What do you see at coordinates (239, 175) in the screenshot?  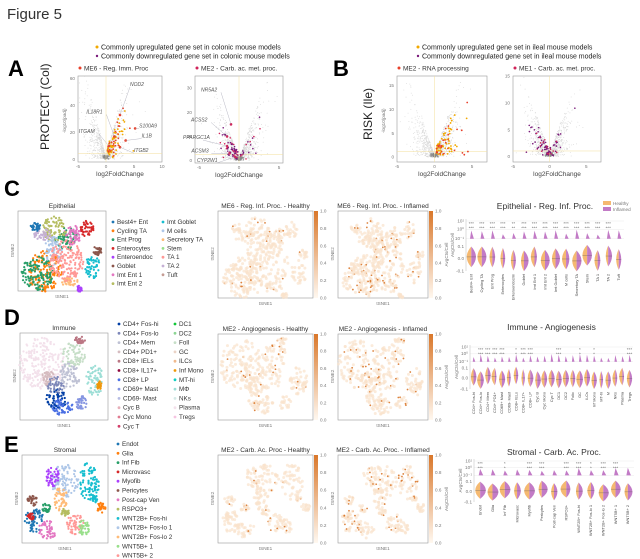 I see `x-axis-label: log2FoldChange` at bounding box center [239, 175].